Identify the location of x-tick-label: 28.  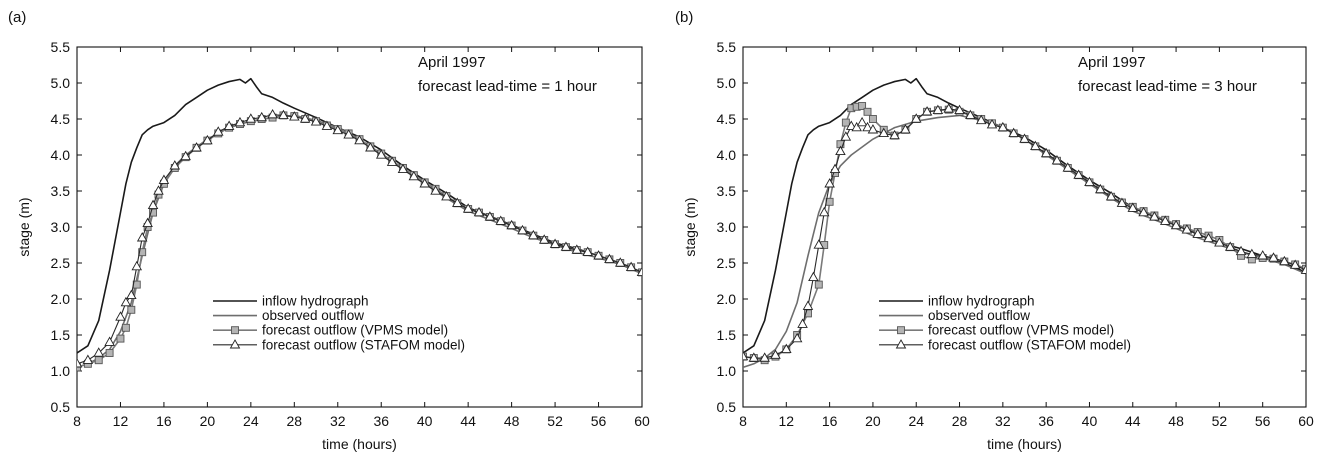
(960, 421).